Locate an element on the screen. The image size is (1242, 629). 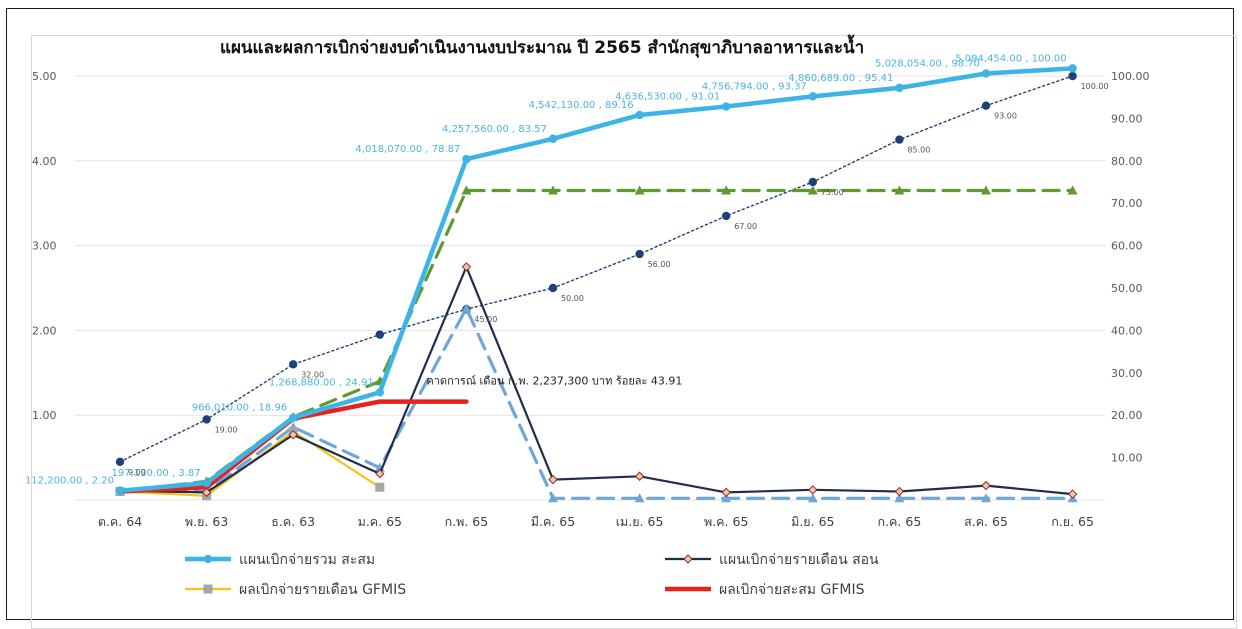
y-left-tick-label: 5.00 is located at coordinates (44, 76).